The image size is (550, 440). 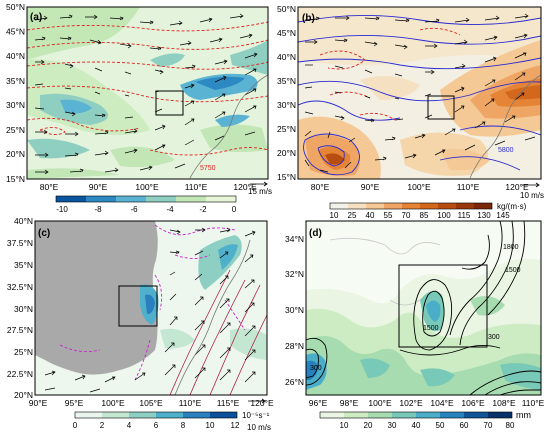 What do you see at coordinates (208, 168) in the screenshot?
I see `panel-a-contour-label: 5750` at bounding box center [208, 168].